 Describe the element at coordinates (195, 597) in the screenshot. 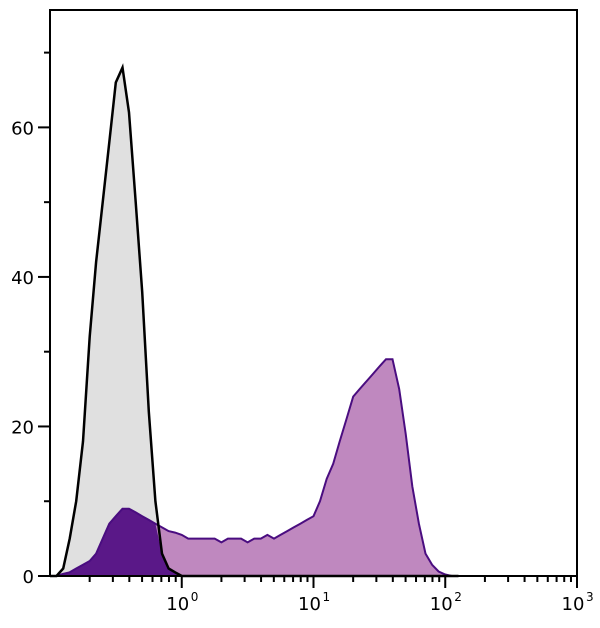

I see `x-tick-exponent: 0` at that location.